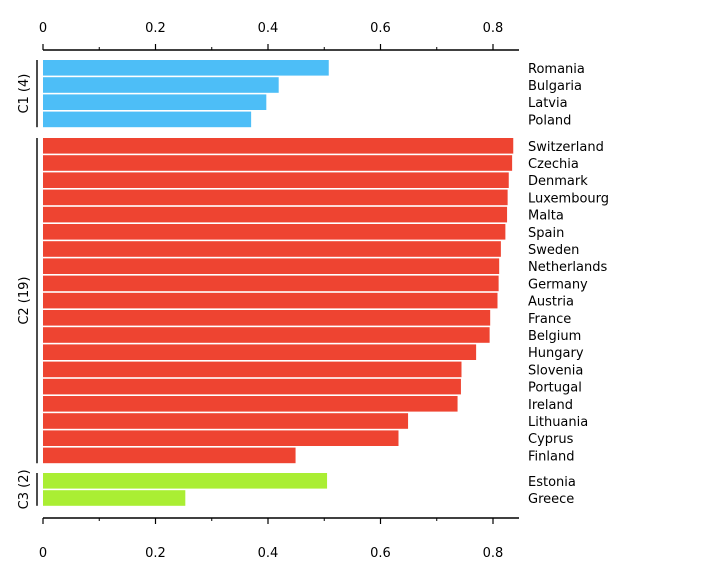 The image size is (728, 586). Describe the element at coordinates (555, 86) in the screenshot. I see `category-label: Bulgaria` at that location.